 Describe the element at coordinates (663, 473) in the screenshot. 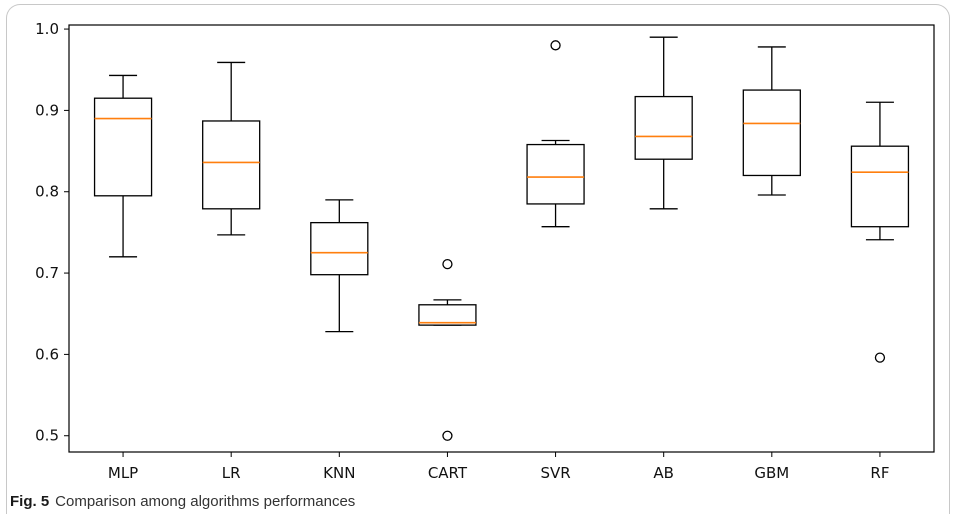

I see `x-tick-label: AB` at that location.